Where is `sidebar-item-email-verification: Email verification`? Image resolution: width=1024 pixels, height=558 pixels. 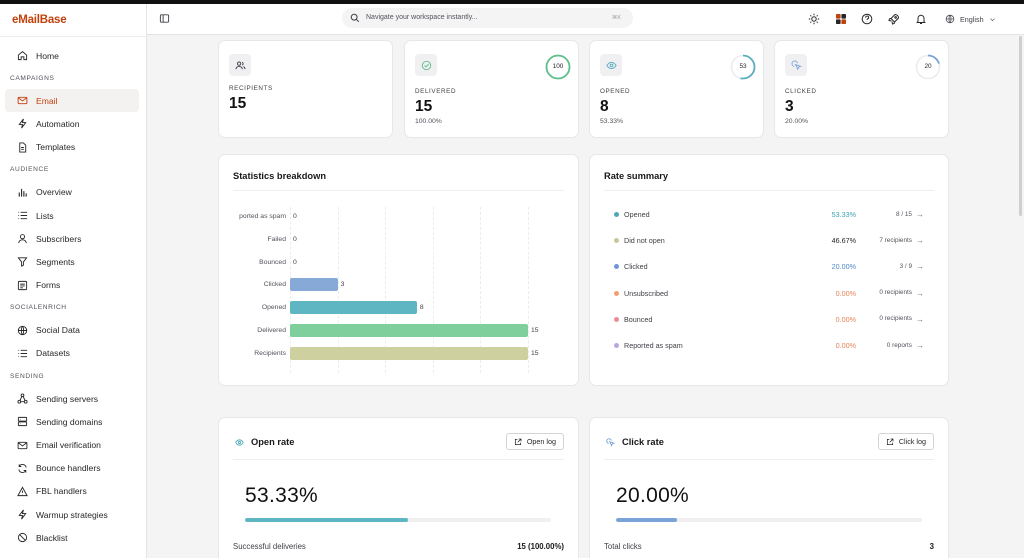
sidebar-item-email-verification: Email verification is located at coordinates (72, 444).